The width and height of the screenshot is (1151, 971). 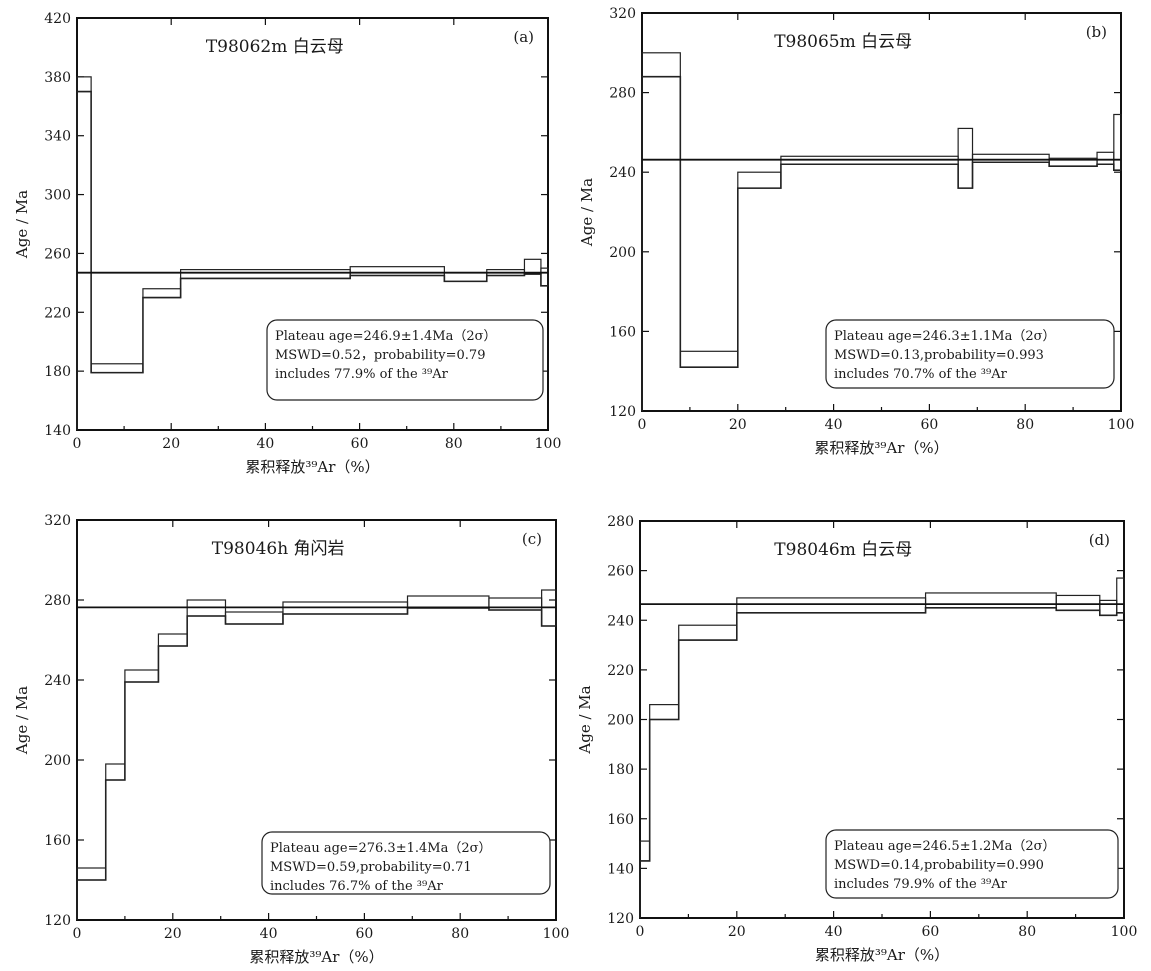 What do you see at coordinates (1096, 32) in the screenshot?
I see `panel-letter: (b)` at bounding box center [1096, 32].